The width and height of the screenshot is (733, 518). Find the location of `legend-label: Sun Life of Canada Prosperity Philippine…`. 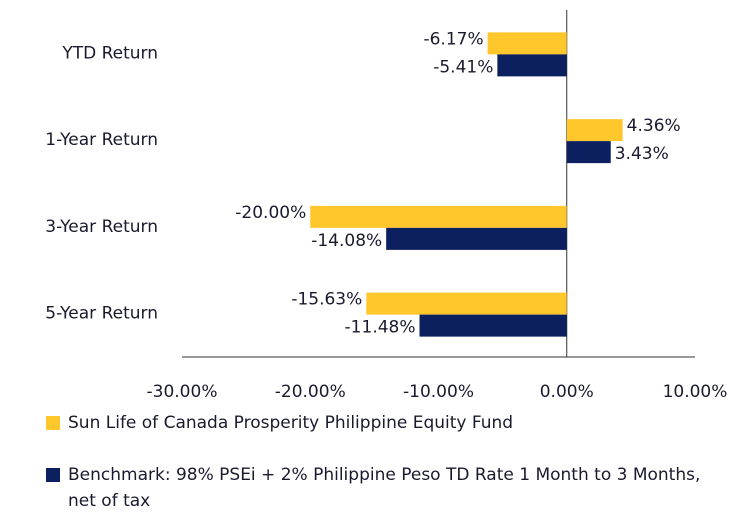

legend-label: Sun Life of Canada Prosperity Philippine… is located at coordinates (291, 423).